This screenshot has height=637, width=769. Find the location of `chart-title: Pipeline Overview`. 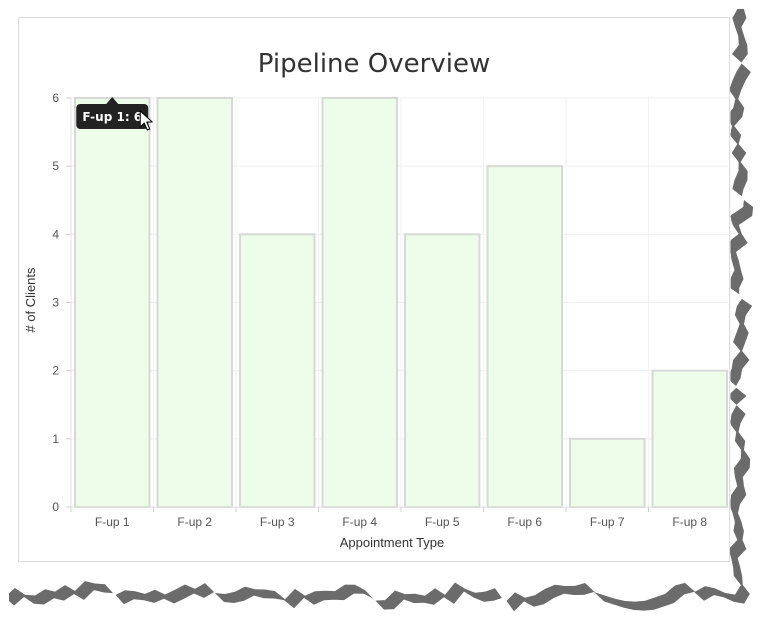

chart-title: Pipeline Overview is located at coordinates (374, 64).